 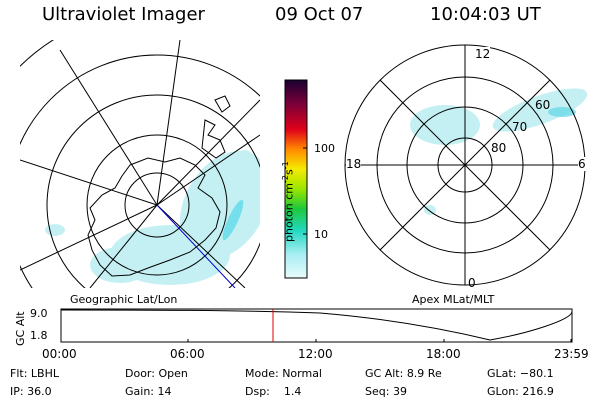 I want to click on altitude-plot, so click(x=316, y=325).